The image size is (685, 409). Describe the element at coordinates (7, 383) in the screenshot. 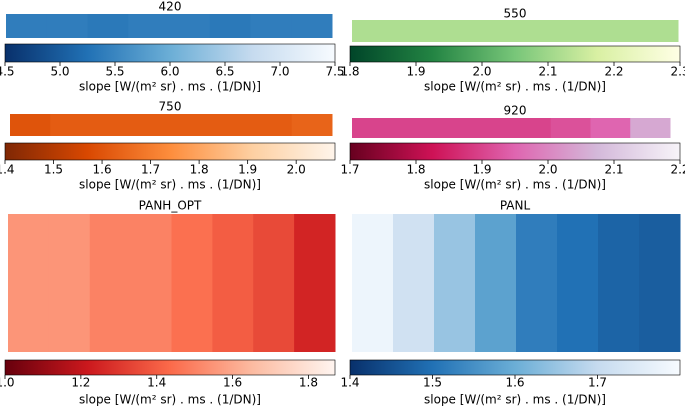

I see `colorbar-tick-label: 1.0` at that location.